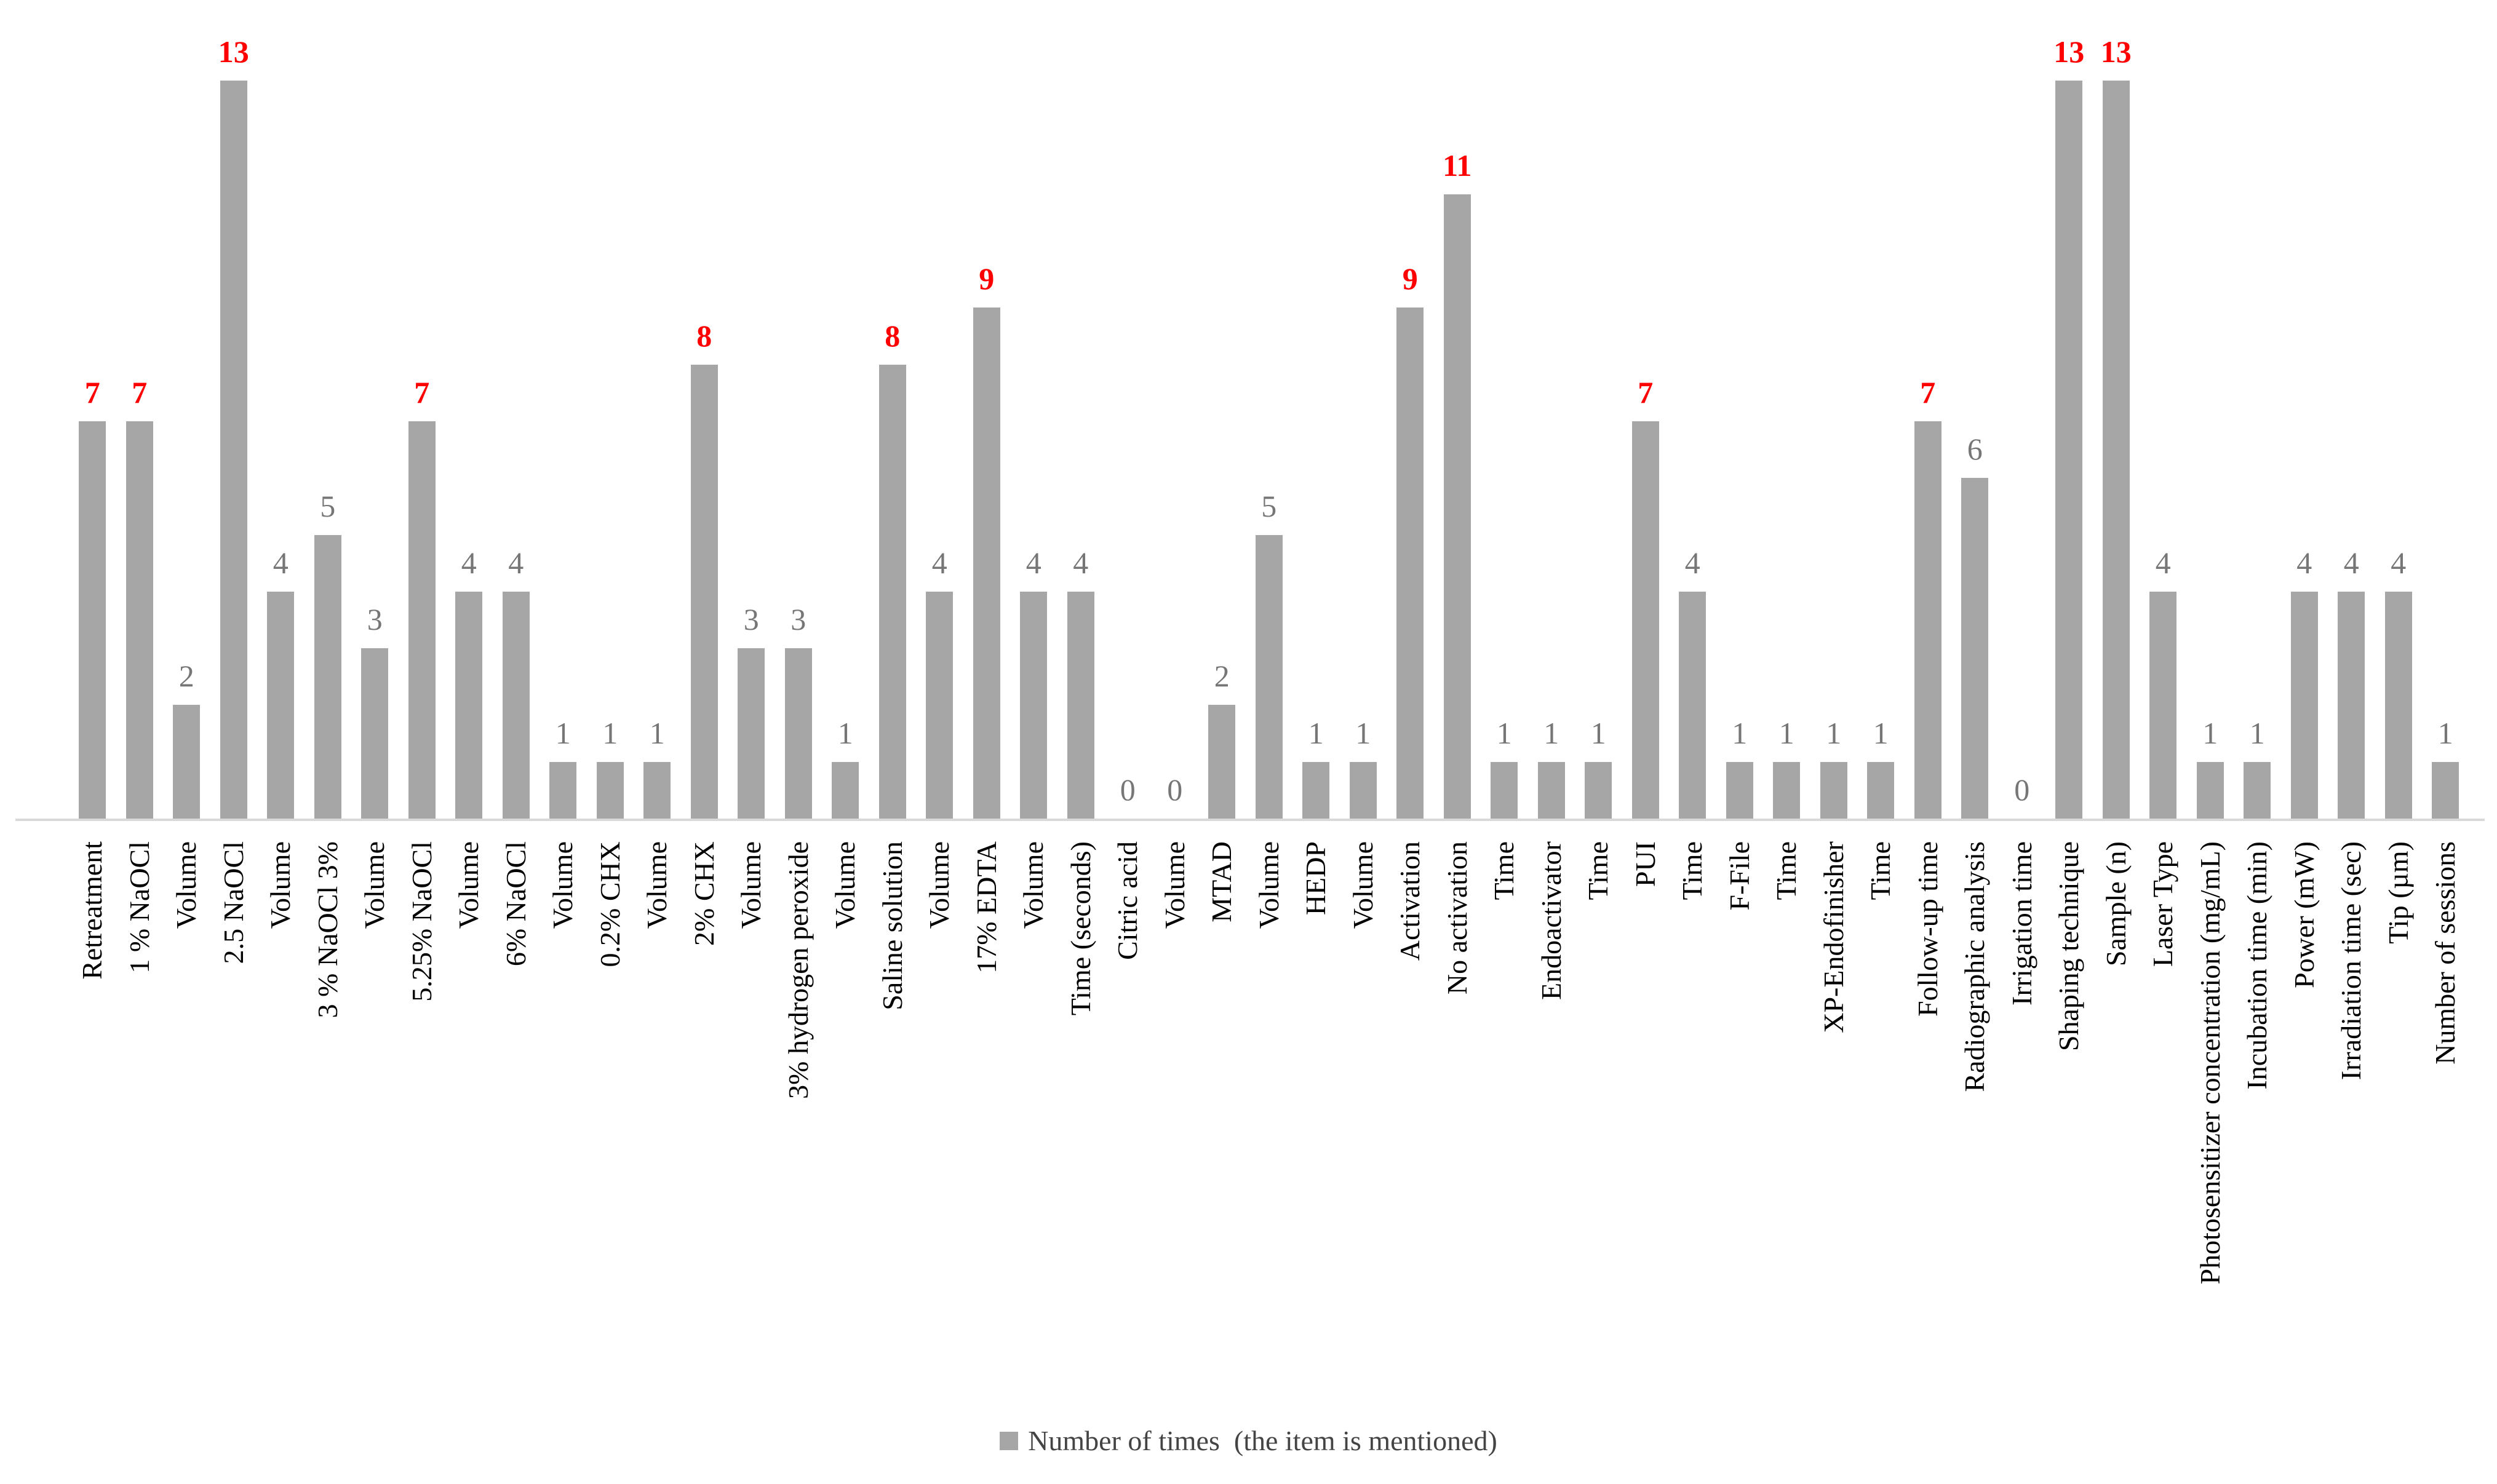 This screenshot has width=2497, height=1484. What do you see at coordinates (1128, 410) in the screenshot?
I see `bar-column: 0` at bounding box center [1128, 410].